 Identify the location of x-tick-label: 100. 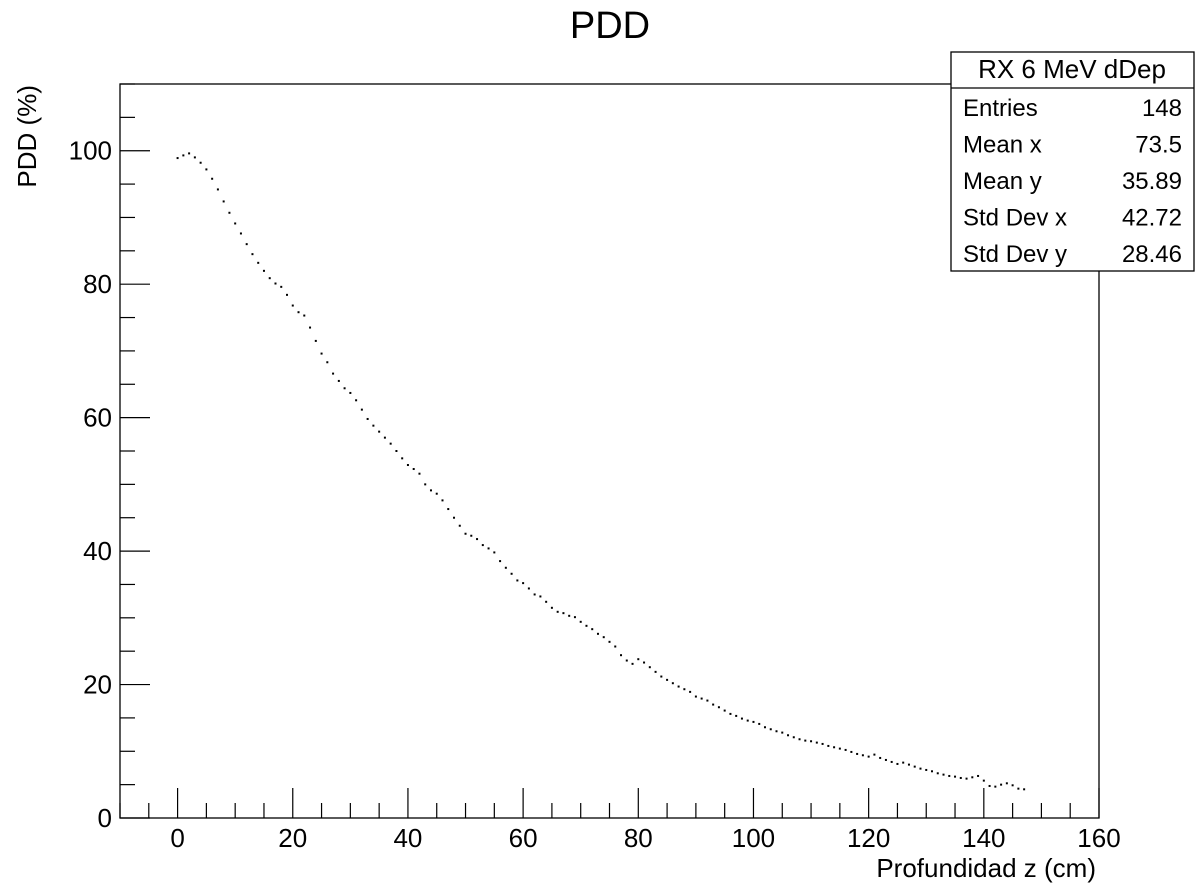
(753, 838).